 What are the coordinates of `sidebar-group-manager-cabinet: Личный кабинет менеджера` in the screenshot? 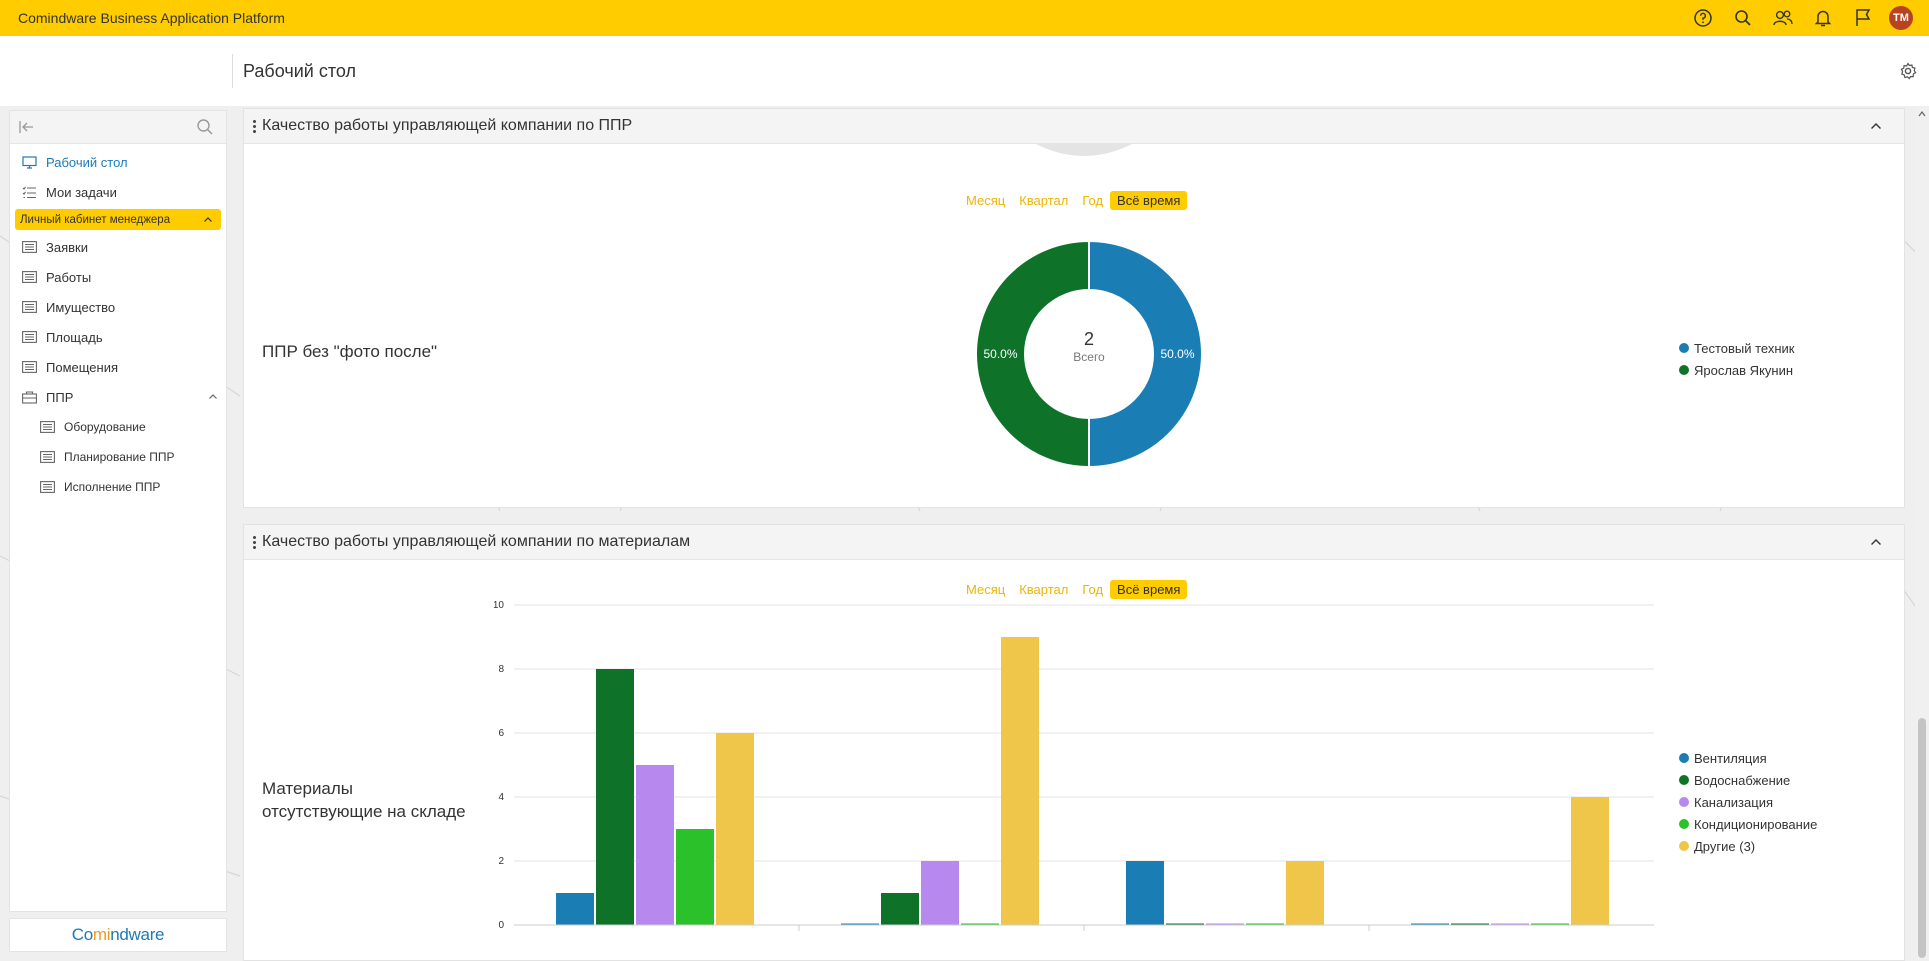 It's located at (118, 219).